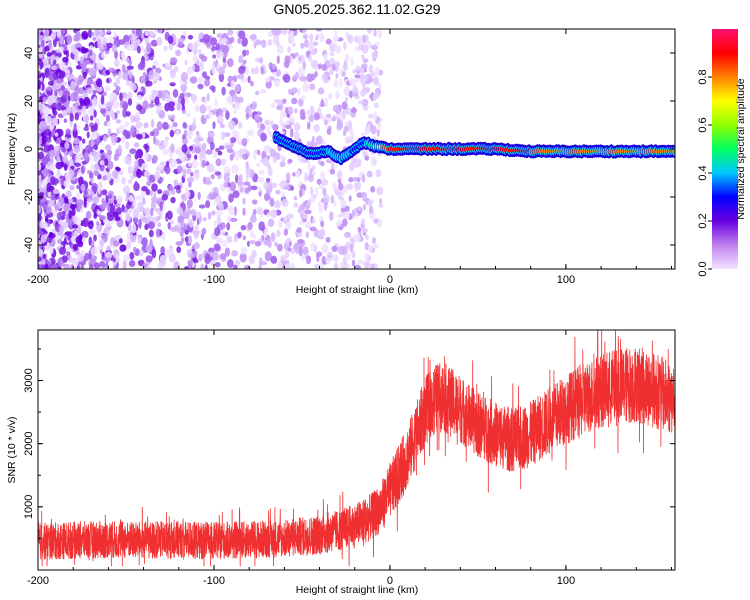  What do you see at coordinates (29, 380) in the screenshot?
I see `y-tick-label: 3000` at bounding box center [29, 380].